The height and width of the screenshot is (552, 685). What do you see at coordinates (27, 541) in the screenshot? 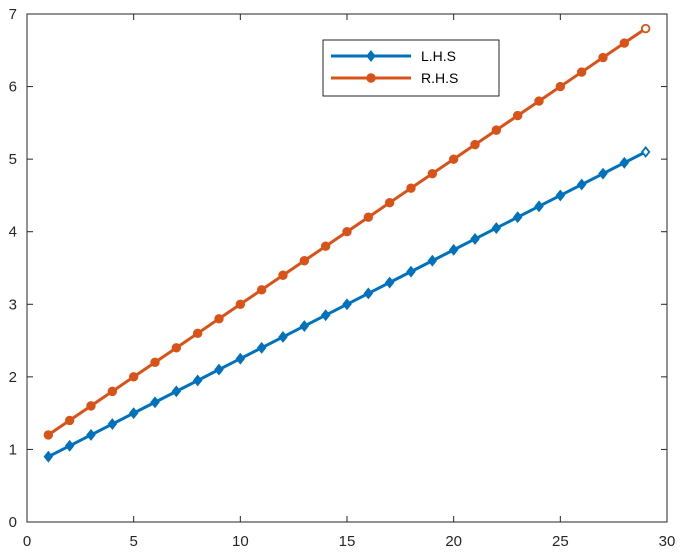
I see `x-tick-label: 0` at bounding box center [27, 541].